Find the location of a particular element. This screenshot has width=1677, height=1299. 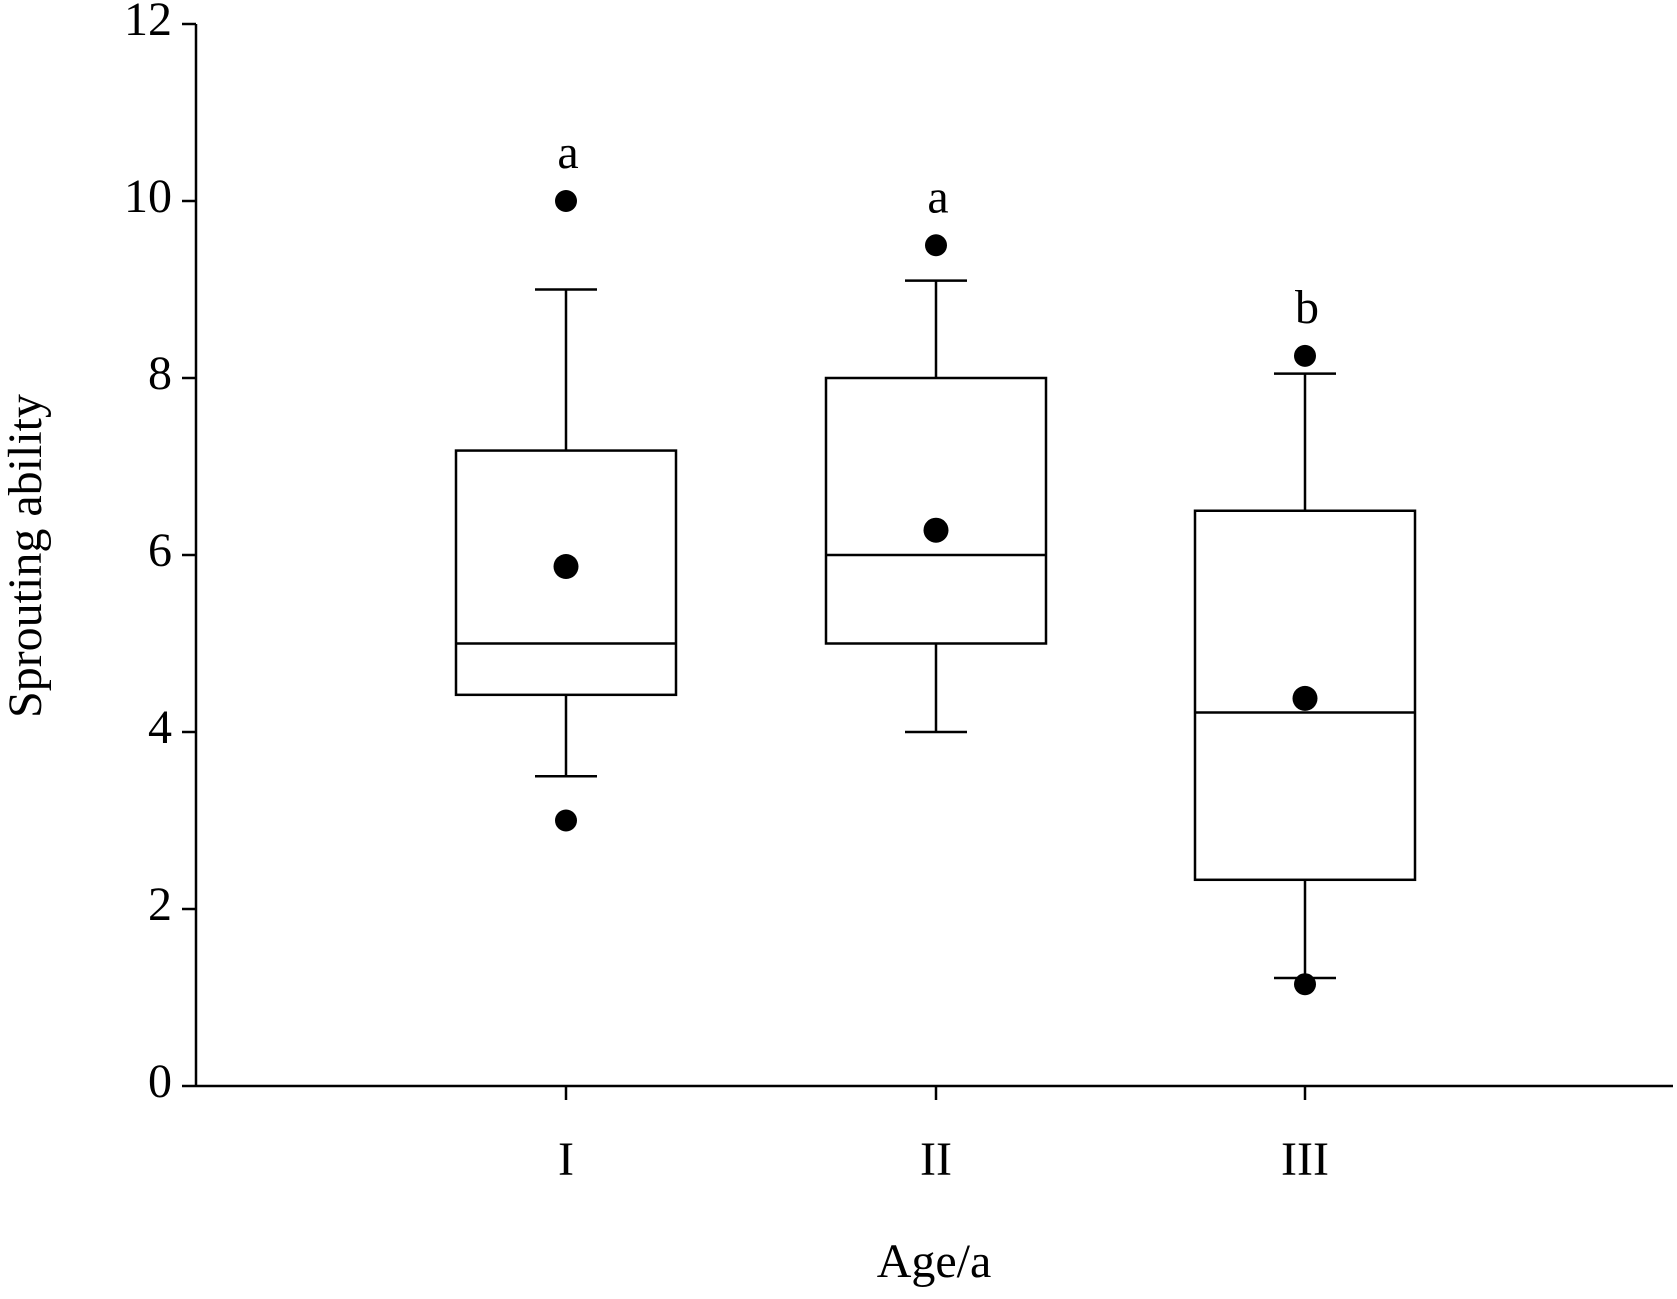

y-tick-label: 4 is located at coordinates (160, 727).